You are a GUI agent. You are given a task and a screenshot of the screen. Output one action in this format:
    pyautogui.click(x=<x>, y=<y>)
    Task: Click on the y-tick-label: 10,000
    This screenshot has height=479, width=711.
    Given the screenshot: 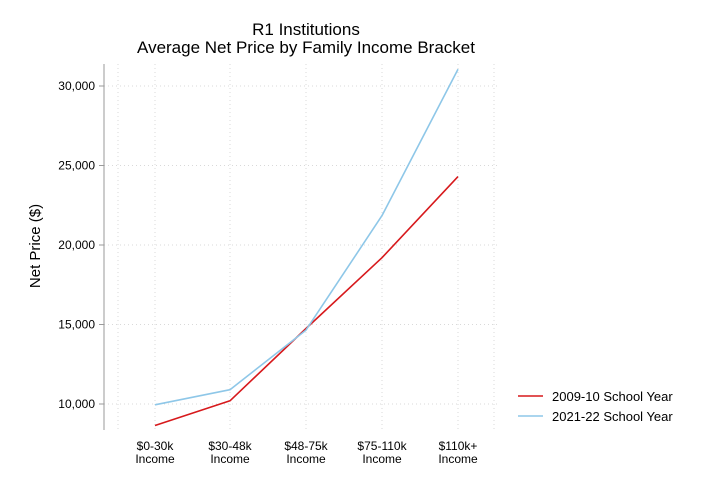 What is the action you would take?
    pyautogui.click(x=76, y=404)
    